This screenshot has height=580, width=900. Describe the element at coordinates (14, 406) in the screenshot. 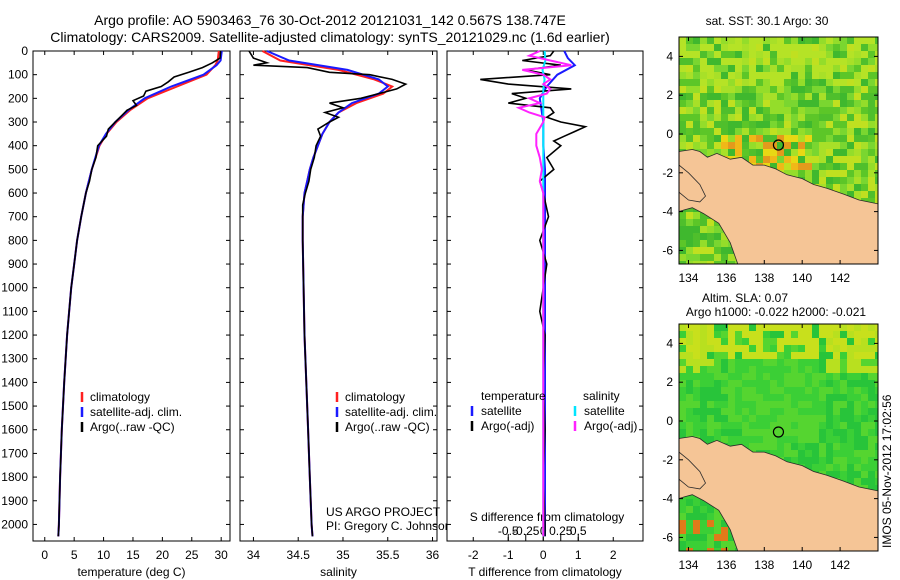

I see `depth-tick-1500: 1500` at that location.